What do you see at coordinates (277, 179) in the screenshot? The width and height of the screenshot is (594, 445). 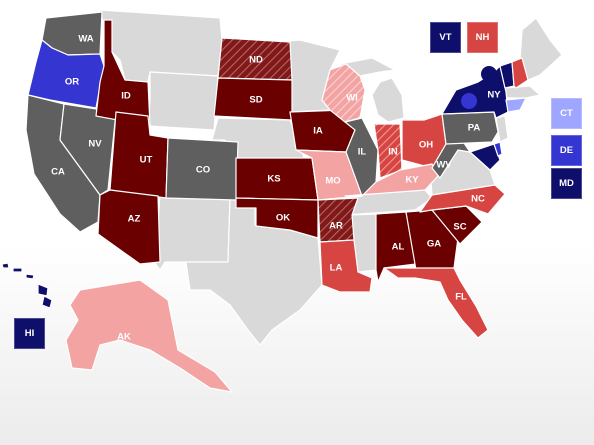 I see `state-ks` at bounding box center [277, 179].